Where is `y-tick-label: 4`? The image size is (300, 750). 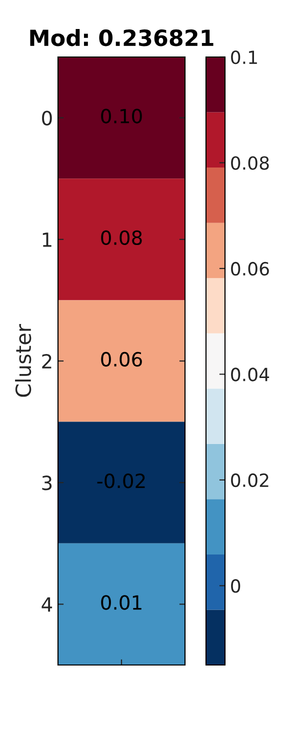 y-tick-label: 4 is located at coordinates (47, 604).